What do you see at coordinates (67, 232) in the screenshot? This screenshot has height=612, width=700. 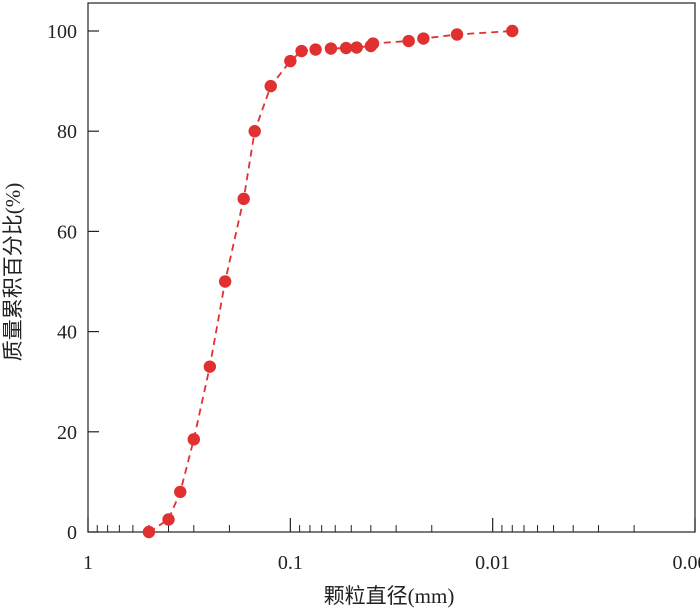 I see `y-tick-label: 60` at bounding box center [67, 232].